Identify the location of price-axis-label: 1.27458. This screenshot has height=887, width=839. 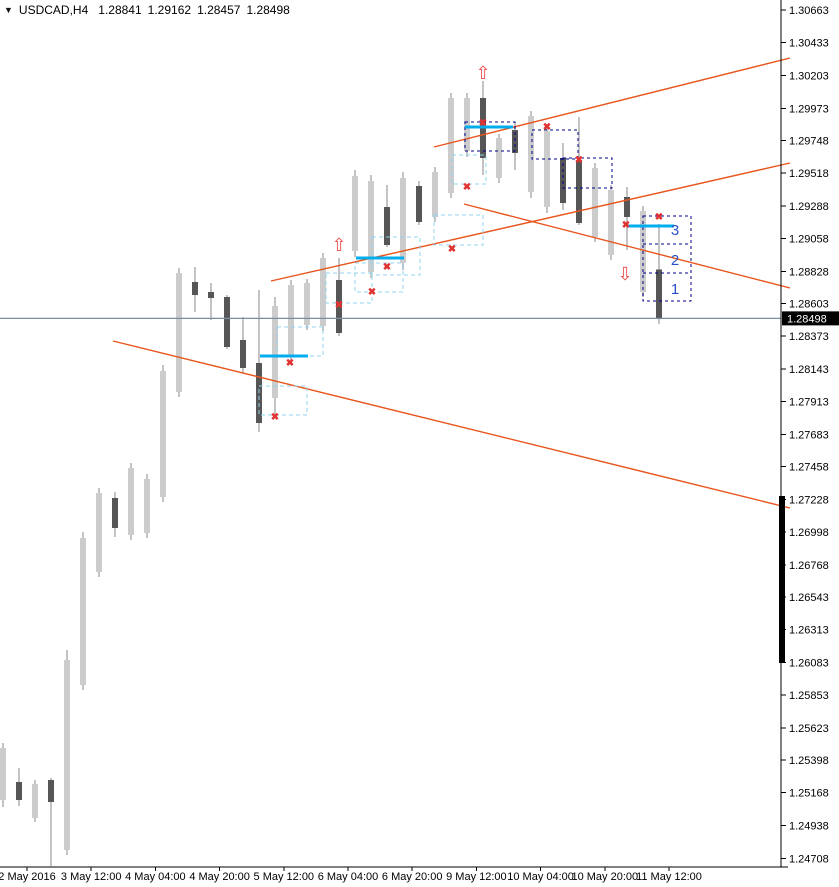
(809, 468).